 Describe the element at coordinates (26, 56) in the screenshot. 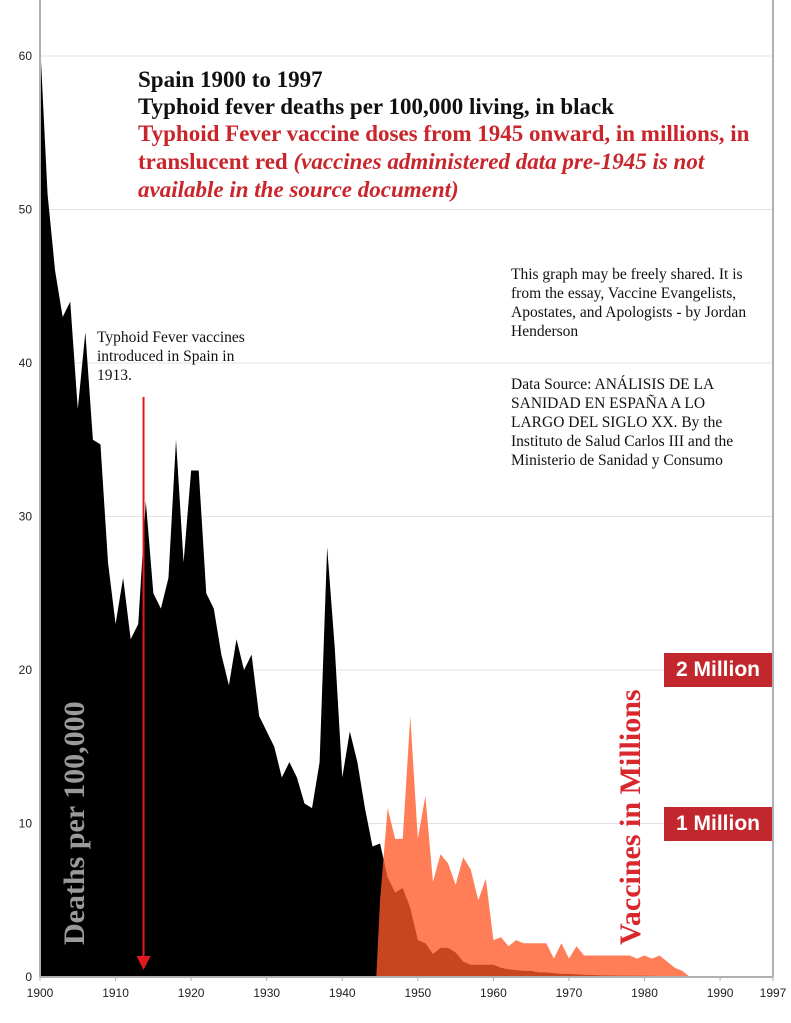

I see `y-tick-label: 60` at that location.